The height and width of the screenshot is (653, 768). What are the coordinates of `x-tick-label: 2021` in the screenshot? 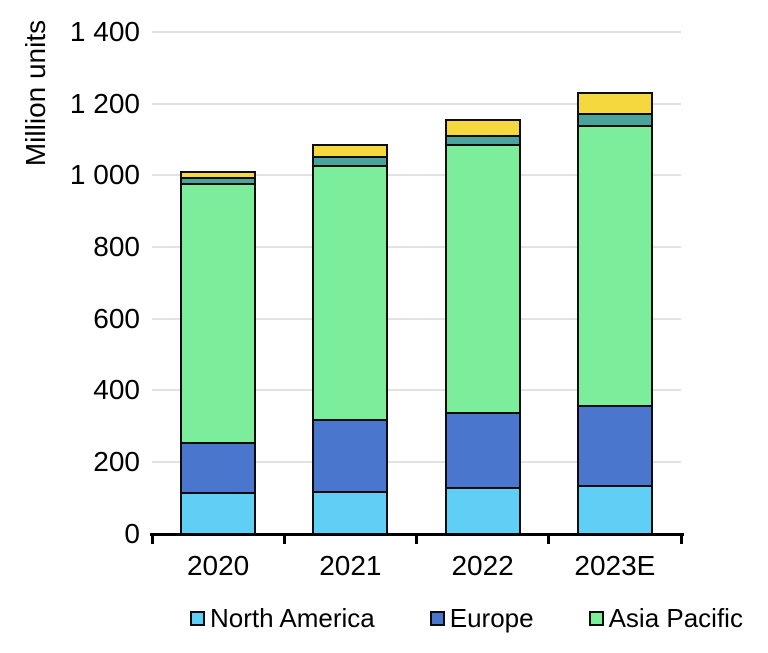 It's located at (350, 565).